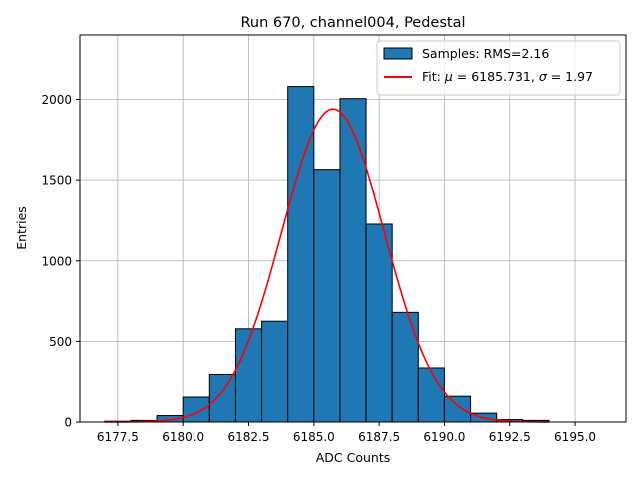 Image resolution: width=640 pixels, height=480 pixels. I want to click on x-tick-label: 6182.5, so click(249, 437).